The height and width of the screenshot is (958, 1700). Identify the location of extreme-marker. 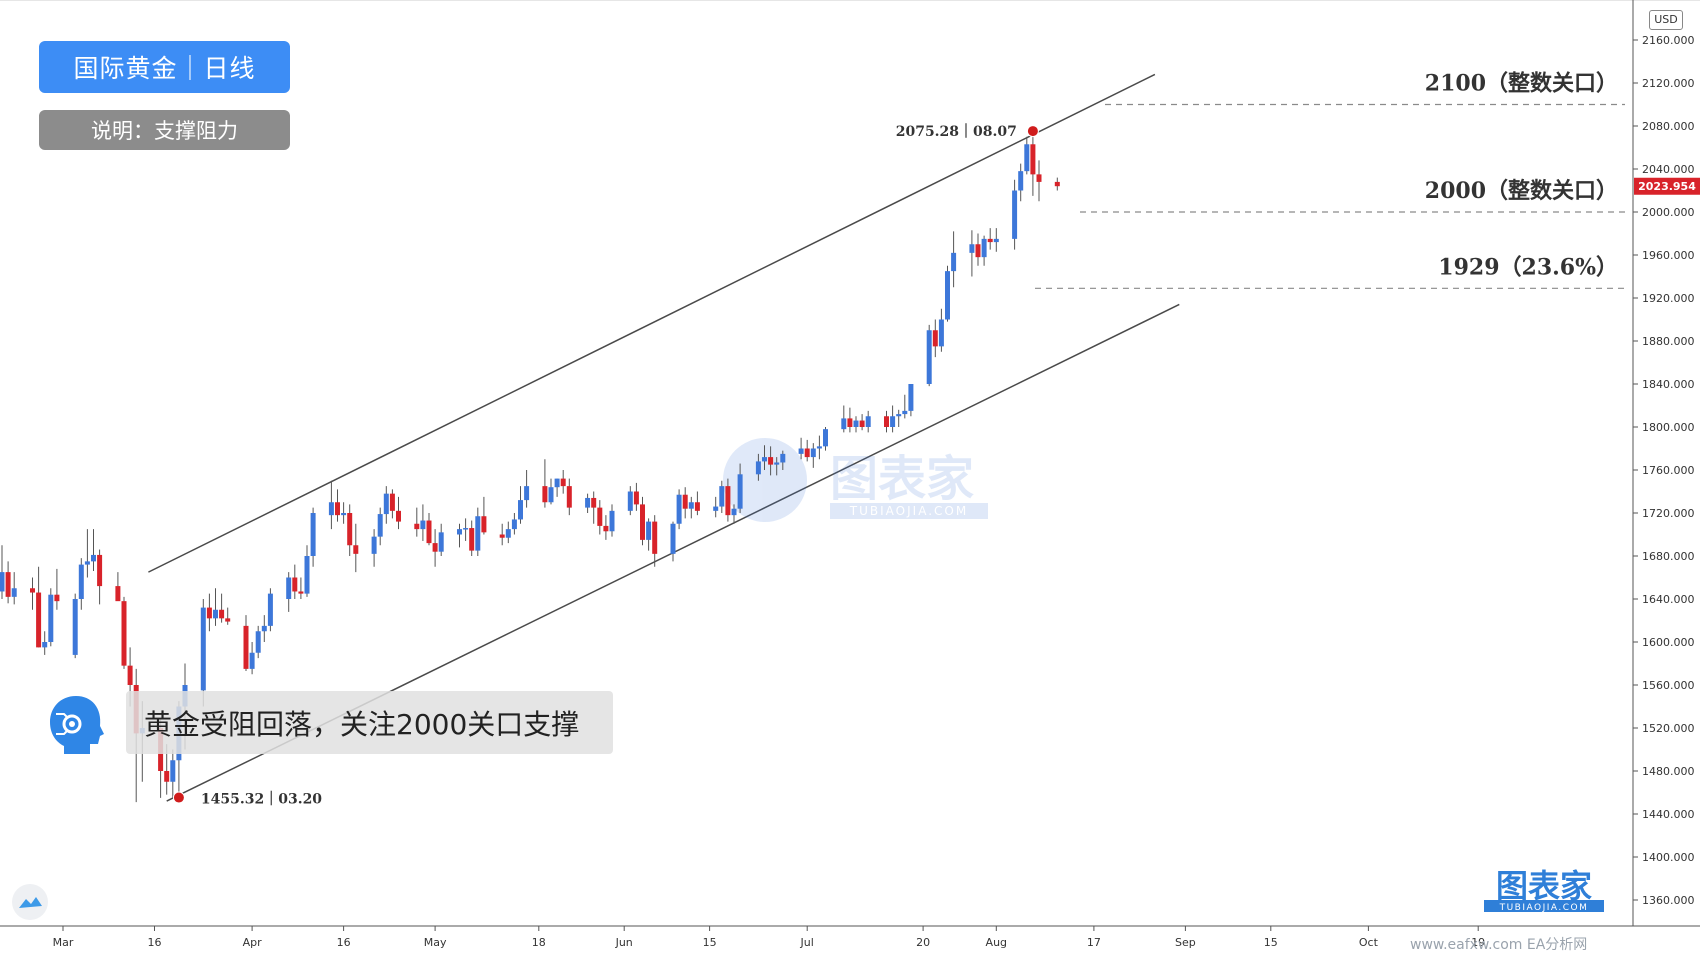
(178, 797).